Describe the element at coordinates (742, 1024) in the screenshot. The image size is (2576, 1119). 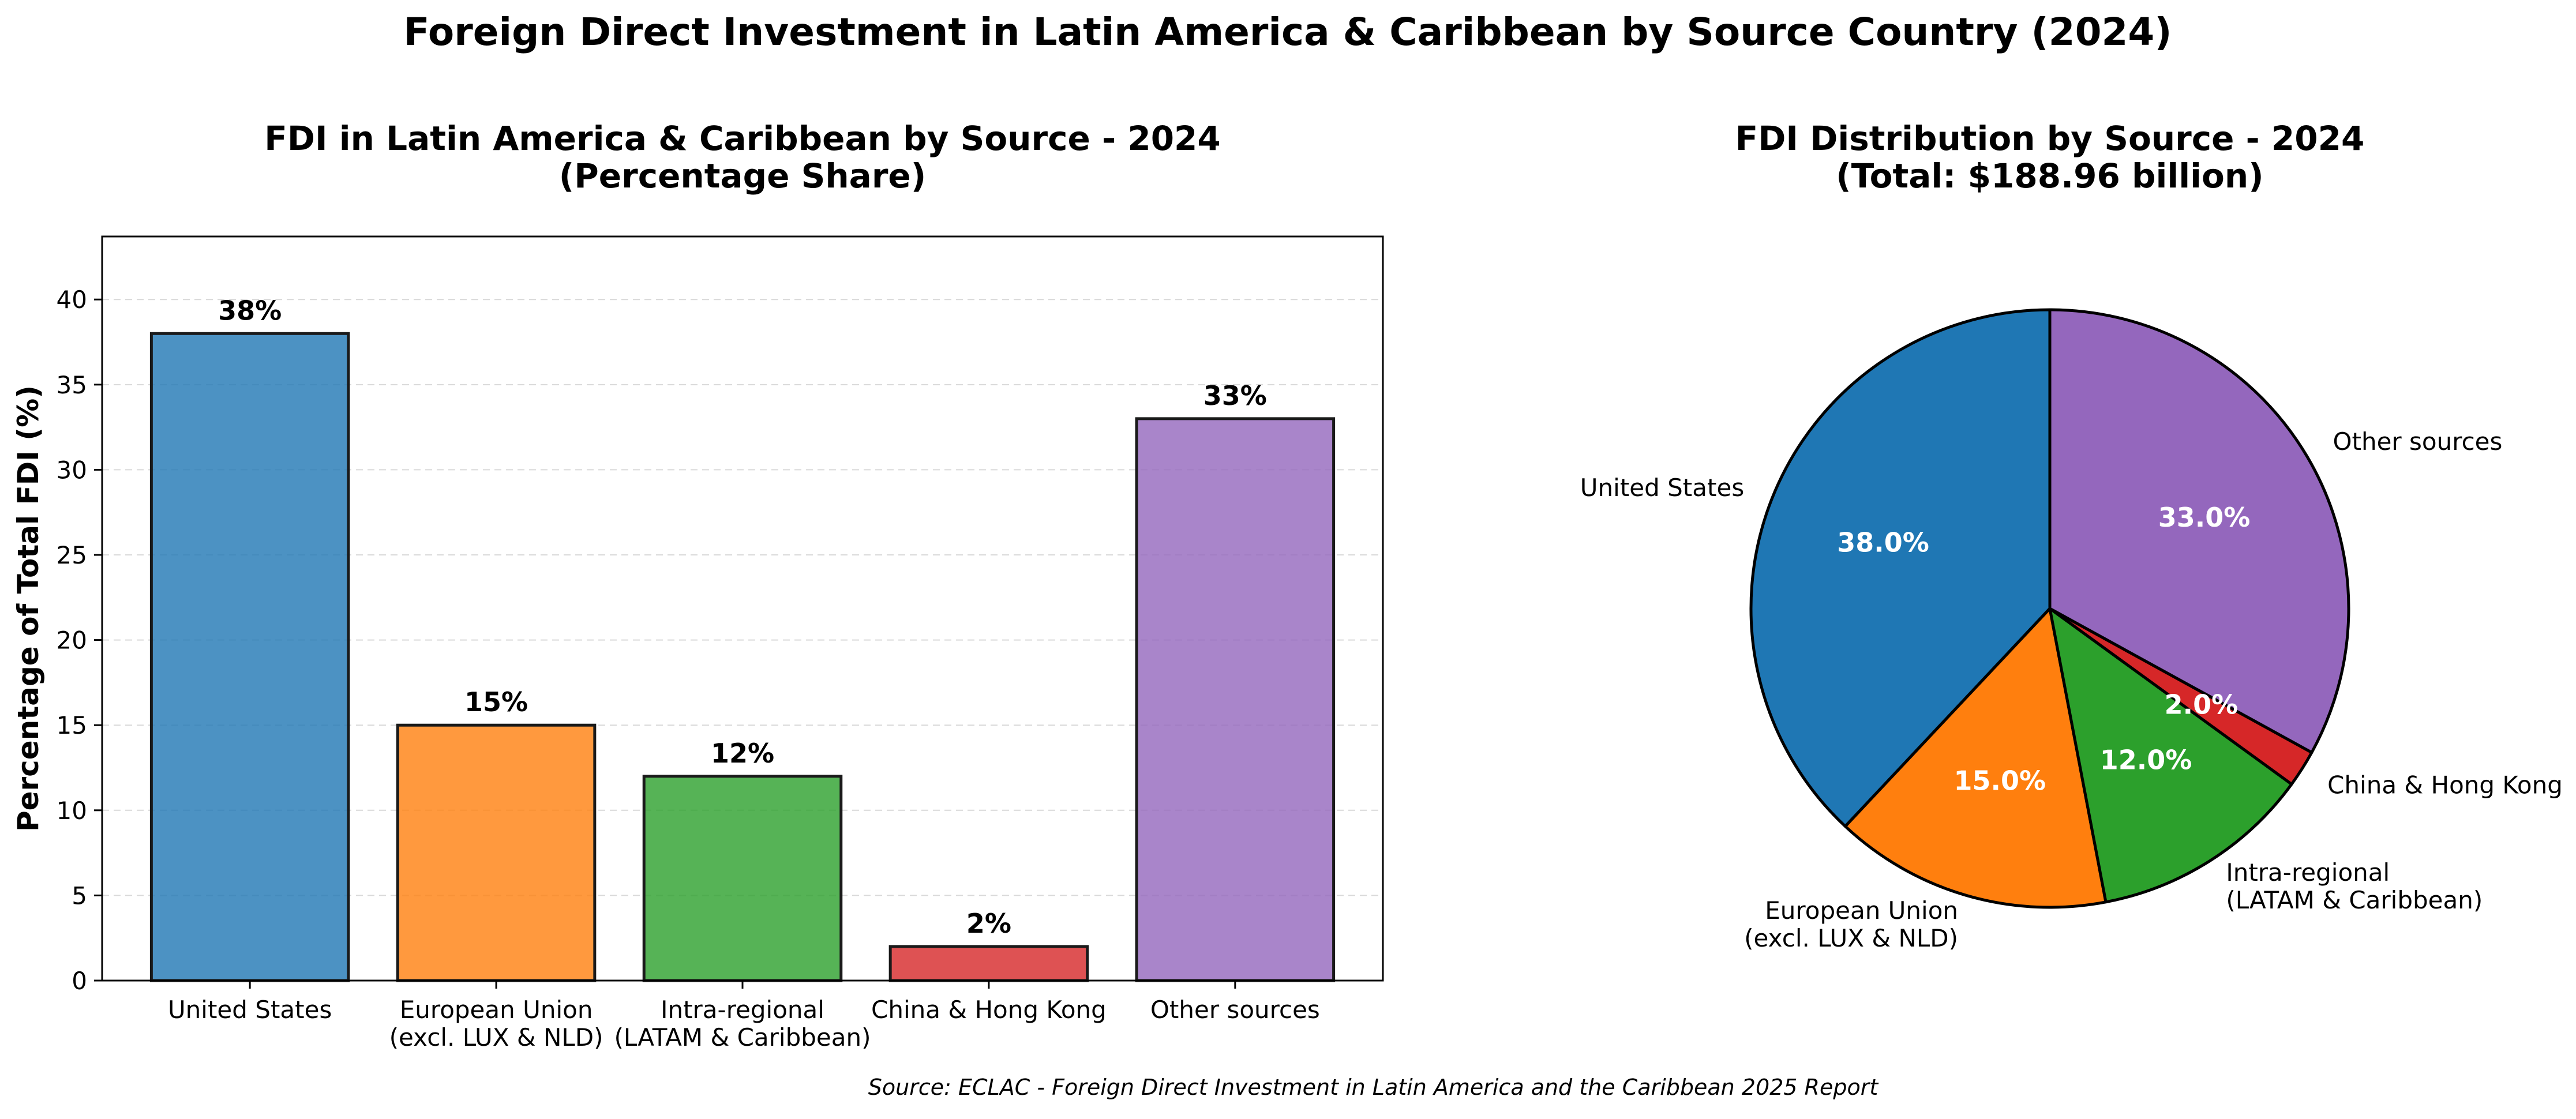
I see `bar-x-tick-label-intra-regional-latam-caribbean: Intra-regional (LATAM & Caribbean)` at that location.